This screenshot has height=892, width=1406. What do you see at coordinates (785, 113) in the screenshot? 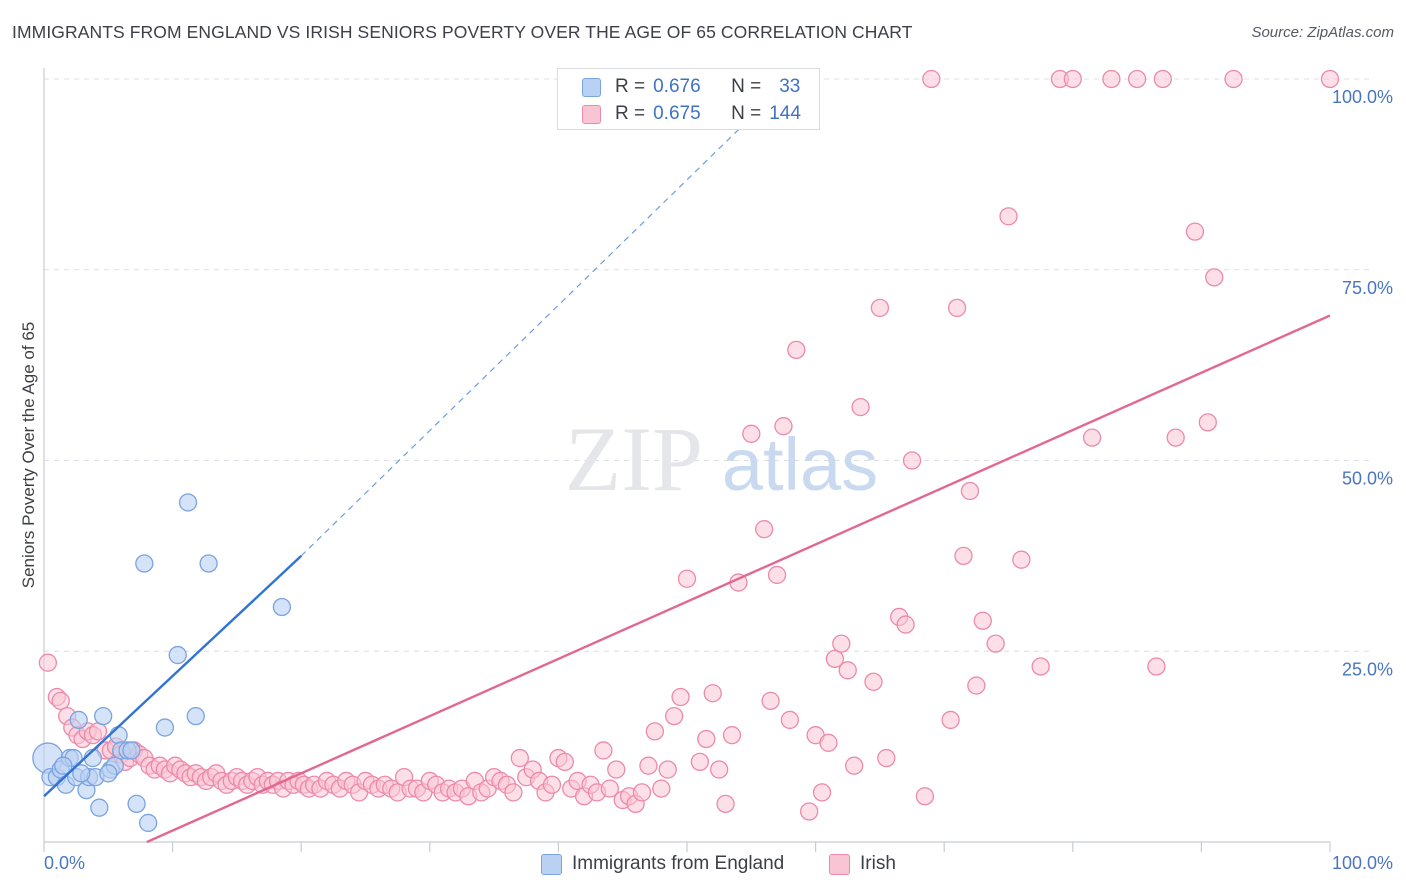
I see `irish-n-value: 144` at bounding box center [785, 113].